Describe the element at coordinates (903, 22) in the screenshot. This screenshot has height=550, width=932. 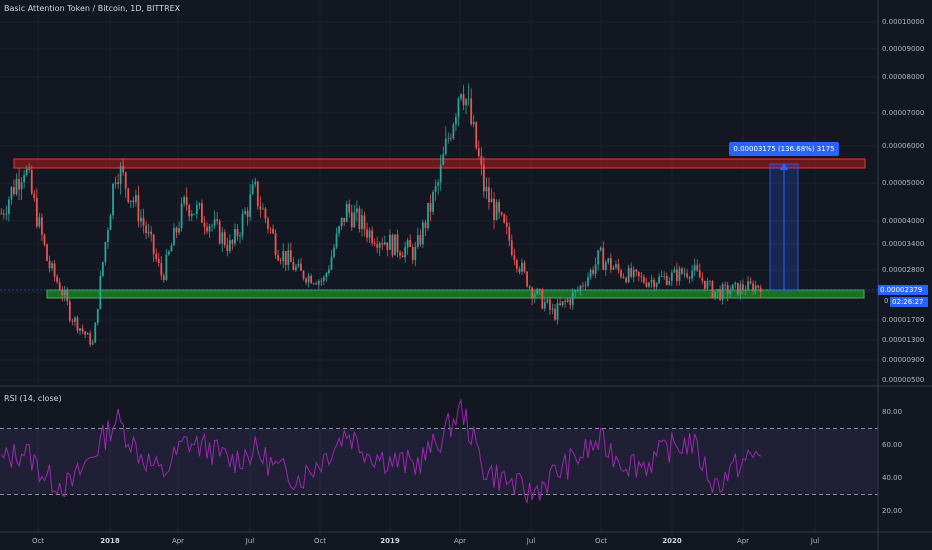
I see `price-tick-label: 0.00010000` at that location.